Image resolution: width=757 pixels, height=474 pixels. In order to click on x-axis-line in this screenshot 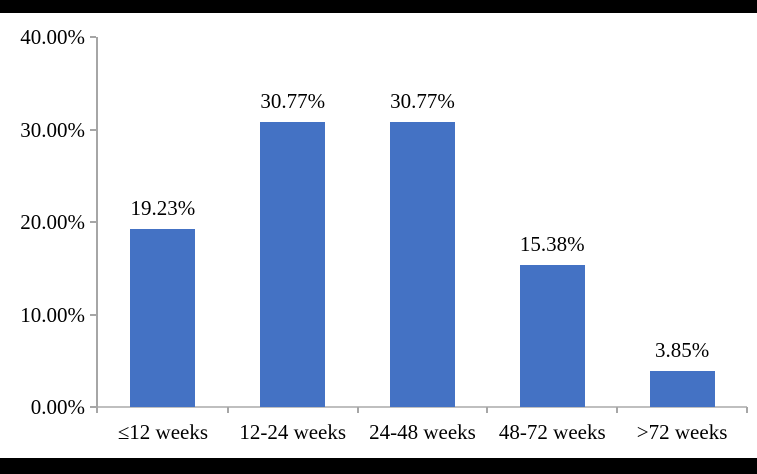, I will do `click(422, 407)`.